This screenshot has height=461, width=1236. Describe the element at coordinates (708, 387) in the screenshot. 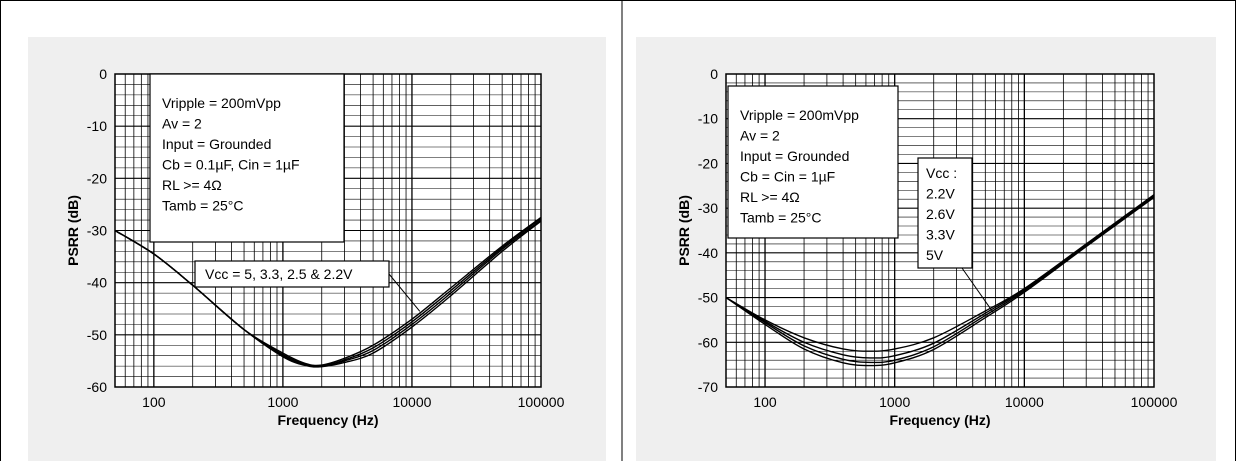

I see `right-y-tick-label: -70` at that location.